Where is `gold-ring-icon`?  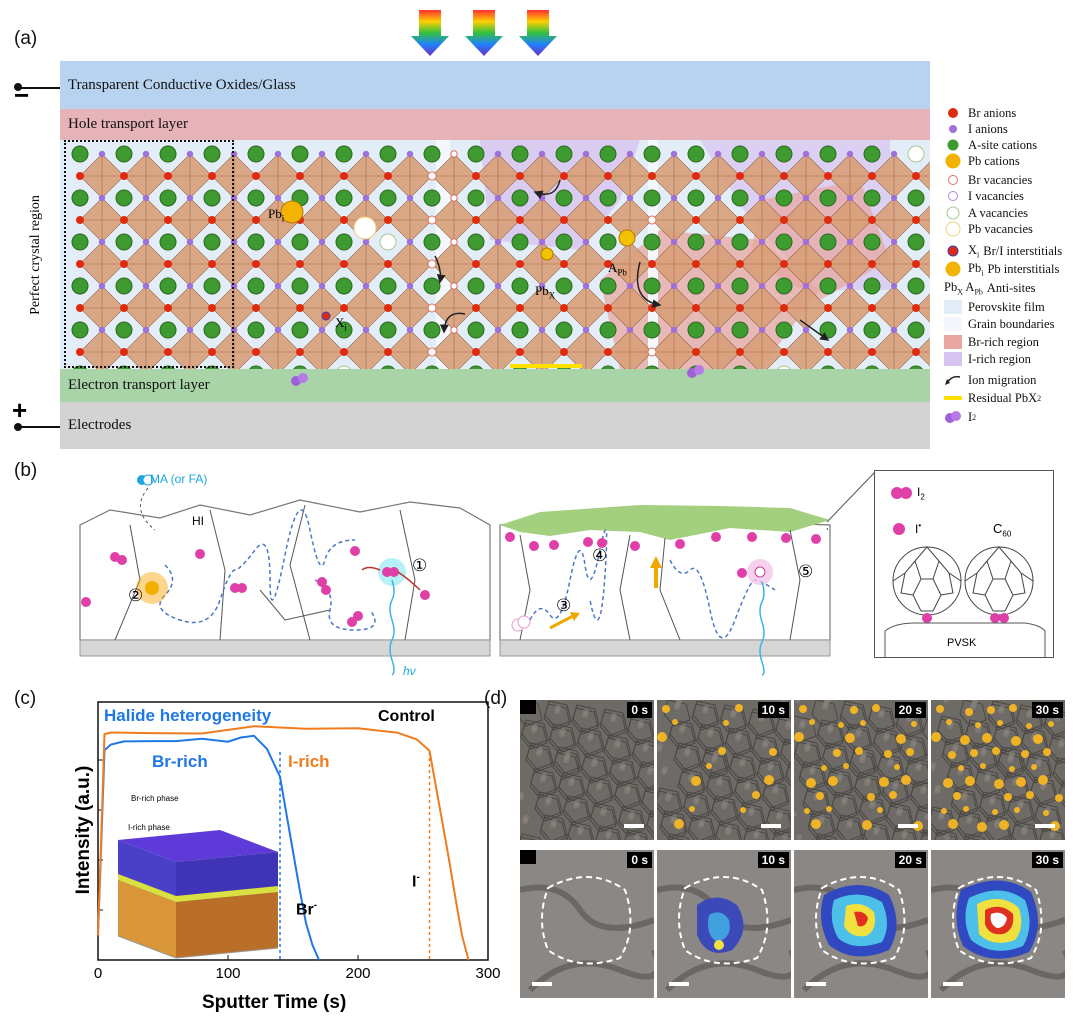 gold-ring-icon is located at coordinates (953, 229).